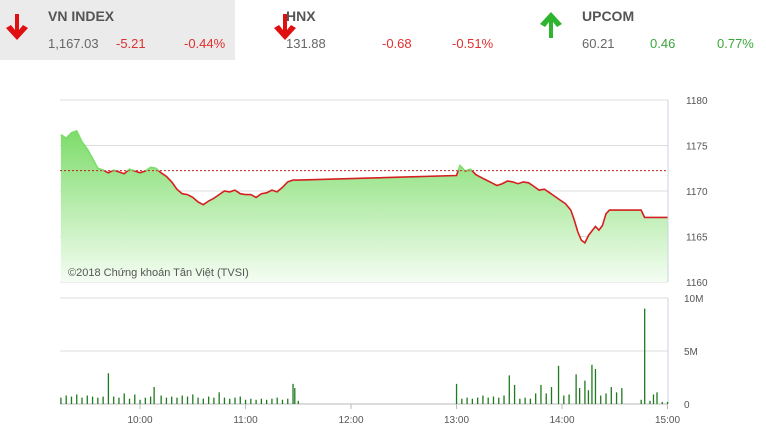 The width and height of the screenshot is (766, 434). Describe the element at coordinates (81, 16) in the screenshot. I see `index-name: VN INDEX` at that location.